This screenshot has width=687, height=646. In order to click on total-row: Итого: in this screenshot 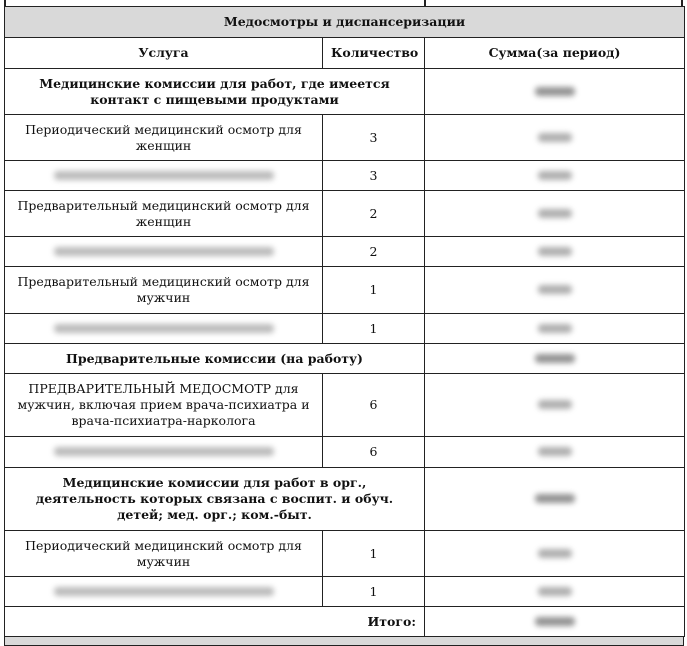, I will do `click(345, 621)`.